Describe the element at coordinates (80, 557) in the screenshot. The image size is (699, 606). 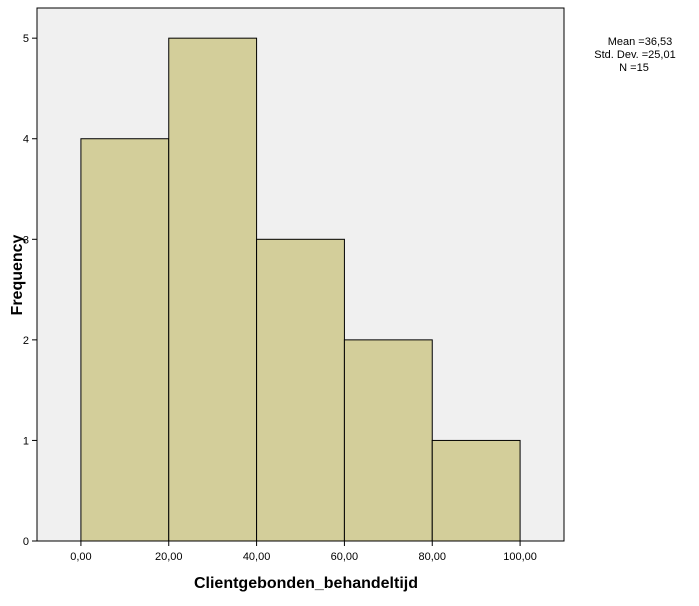
I see `x-tick-label: 0,00` at that location.